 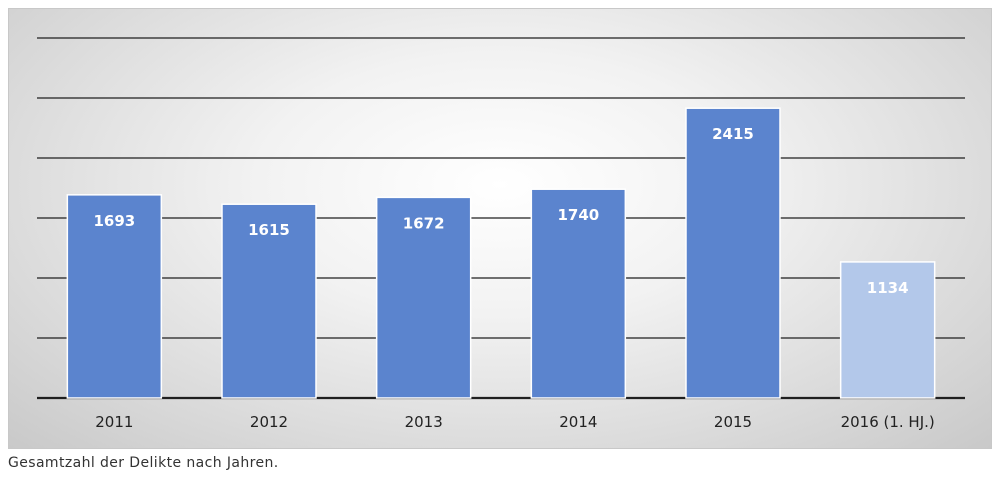 I want to click on figure-caption: Gesamtzahl der Delikte nach Jahren., so click(x=143, y=463).